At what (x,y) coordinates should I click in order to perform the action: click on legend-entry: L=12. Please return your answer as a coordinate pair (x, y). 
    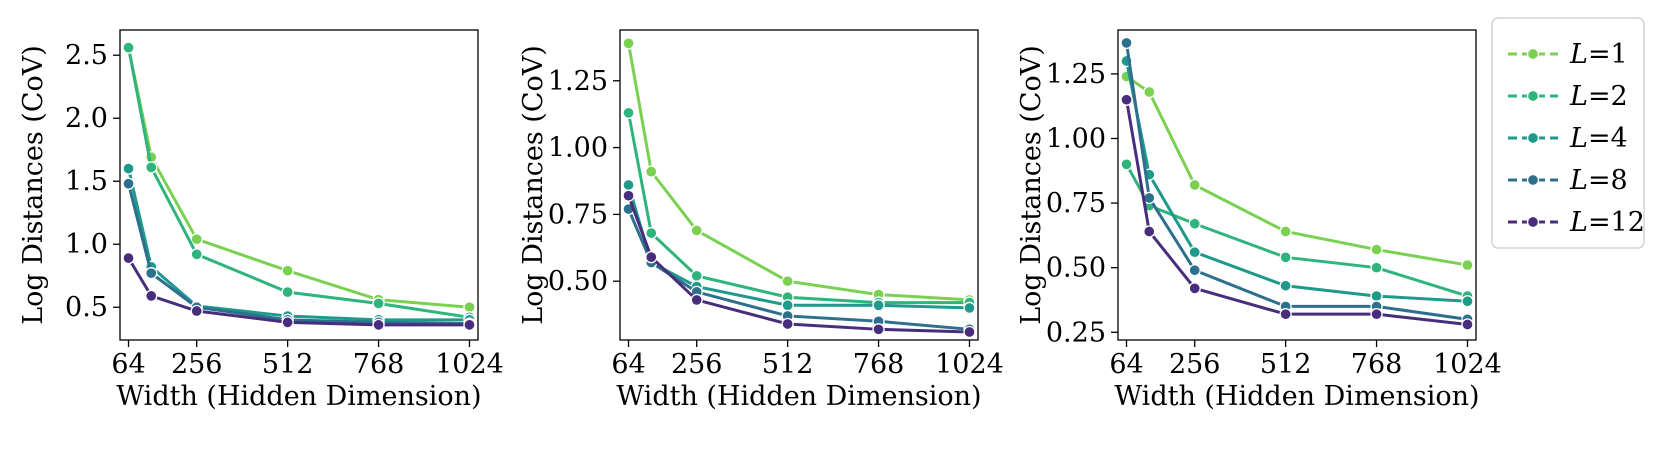
    Looking at the image, I should click on (1576, 222).